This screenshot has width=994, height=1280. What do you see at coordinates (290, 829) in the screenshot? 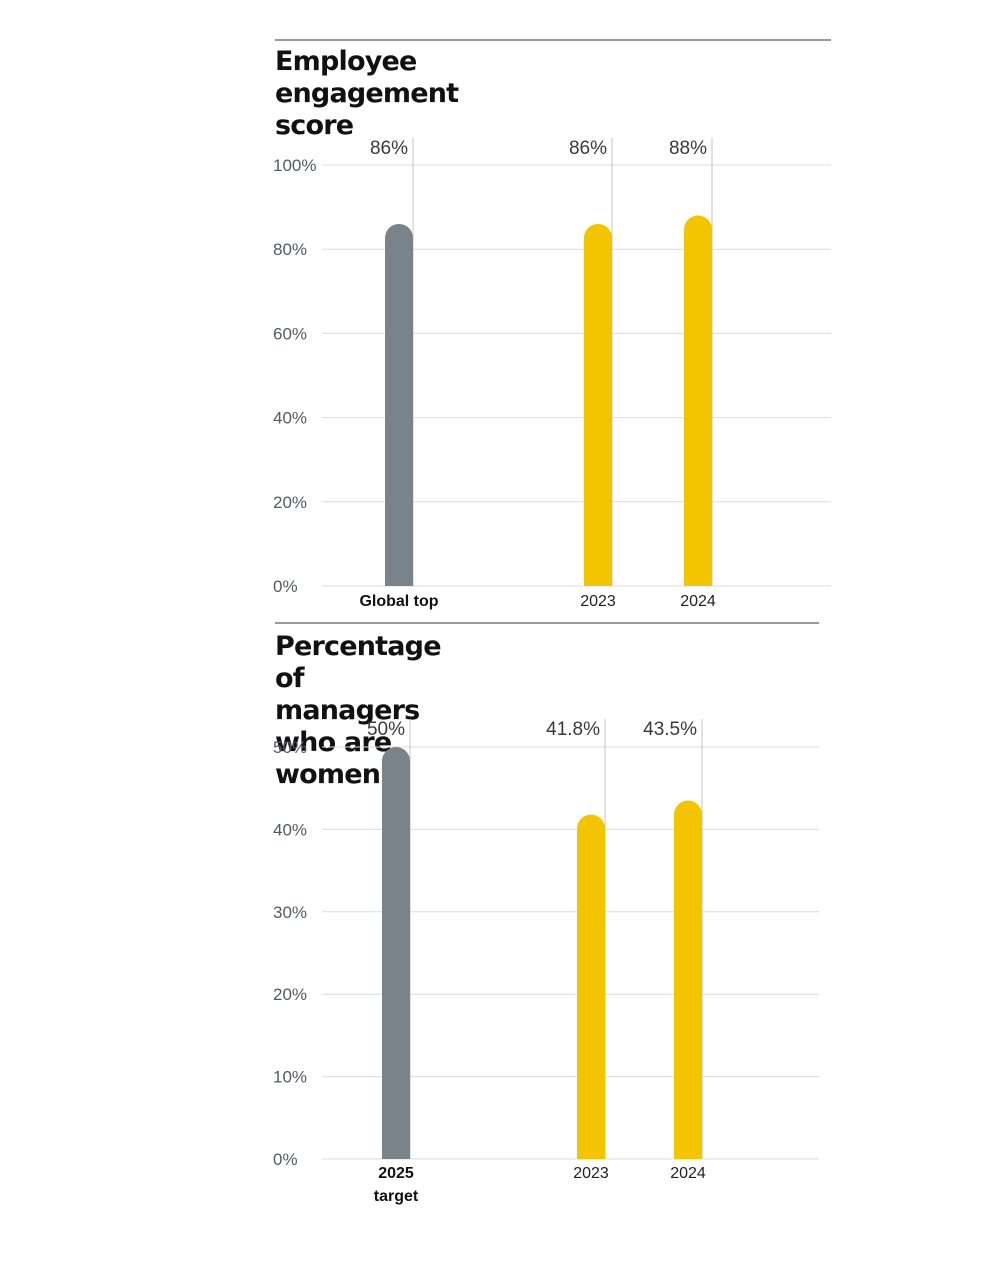
I see `women-managers-y-tick-label: 40%` at bounding box center [290, 829].